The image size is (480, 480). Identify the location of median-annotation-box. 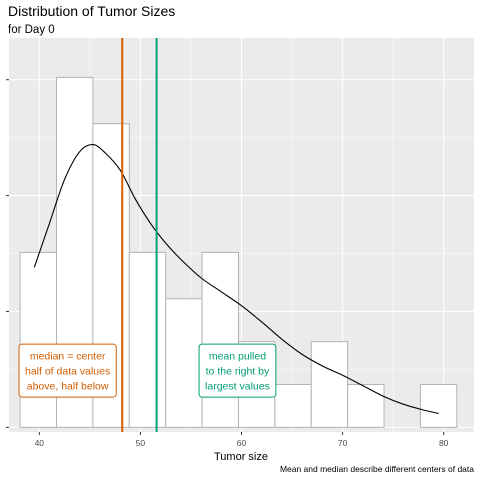
(67, 370).